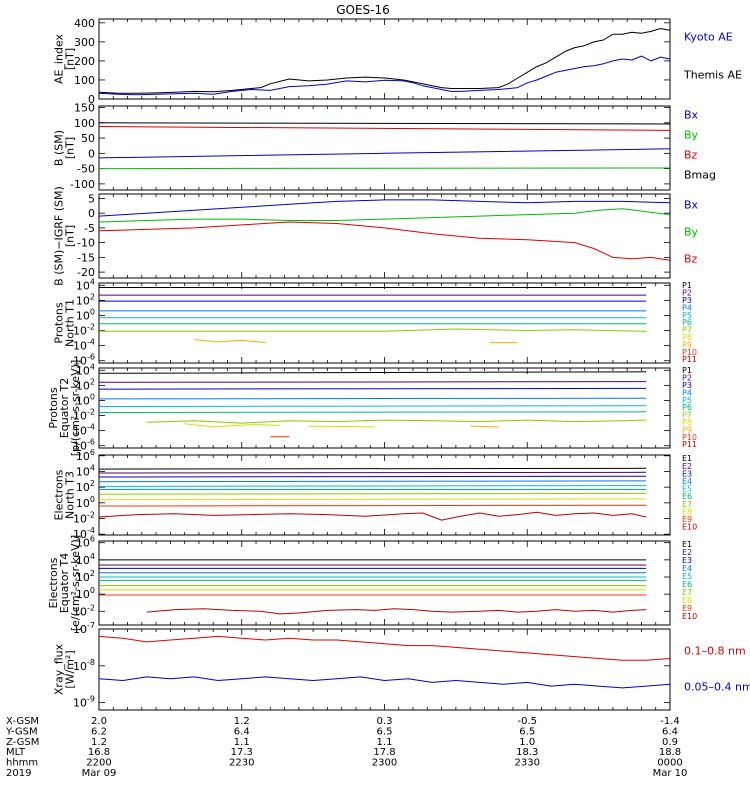 Image resolution: width=750 pixels, height=800 pixels. What do you see at coordinates (85, 384) in the screenshot?
I see `y-tick-label: 10²` at bounding box center [85, 384].